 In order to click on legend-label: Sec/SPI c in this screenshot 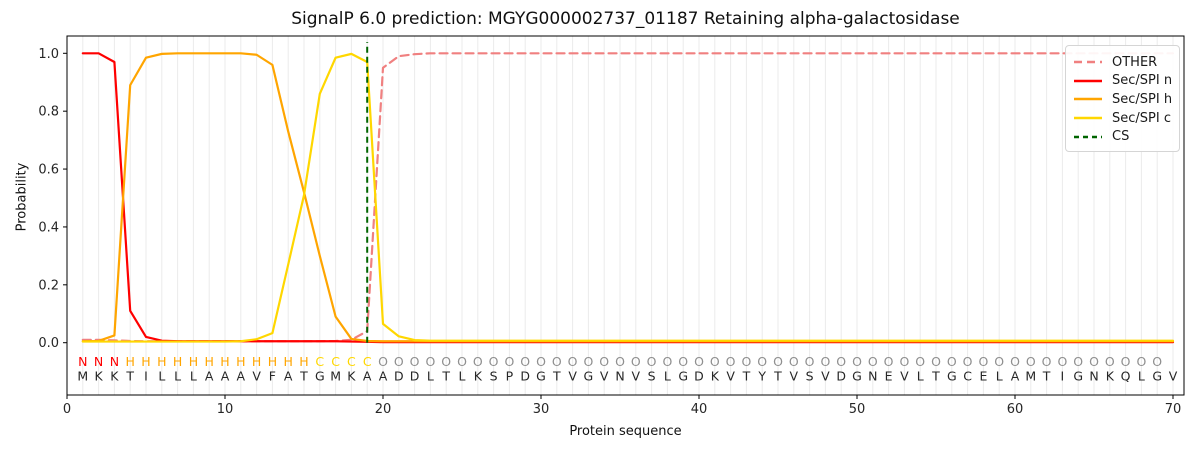, I will do `click(1141, 118)`.